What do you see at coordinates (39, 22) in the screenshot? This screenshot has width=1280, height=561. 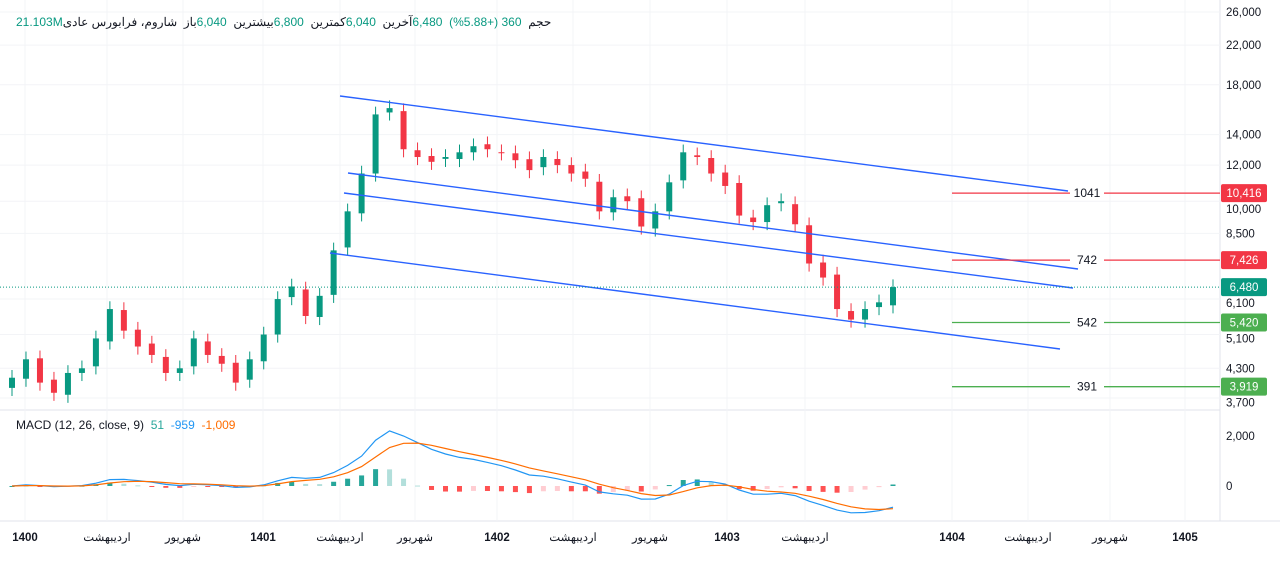 I see `volume-value: 21.103M` at bounding box center [39, 22].